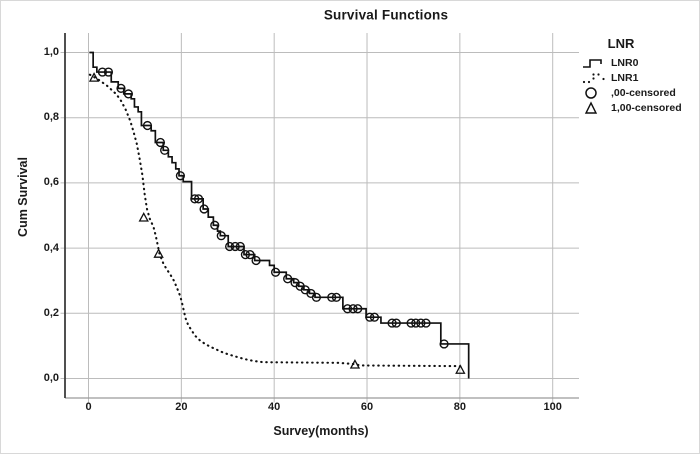 Image resolution: width=700 pixels, height=454 pixels. Describe the element at coordinates (88, 407) in the screenshot. I see `x-tick-label: 0` at that location.